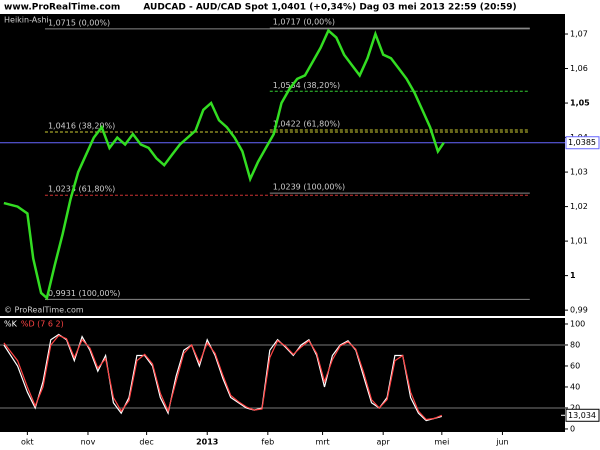 The height and width of the screenshot is (450, 600). What do you see at coordinates (579, 310) in the screenshot?
I see `y-tick-label: 0,99` at bounding box center [579, 310].